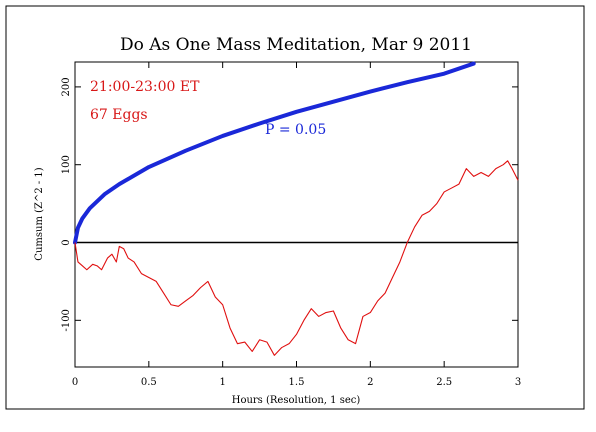  Describe the element at coordinates (75, 382) in the screenshot. I see `x-tick-label: 0` at that location.